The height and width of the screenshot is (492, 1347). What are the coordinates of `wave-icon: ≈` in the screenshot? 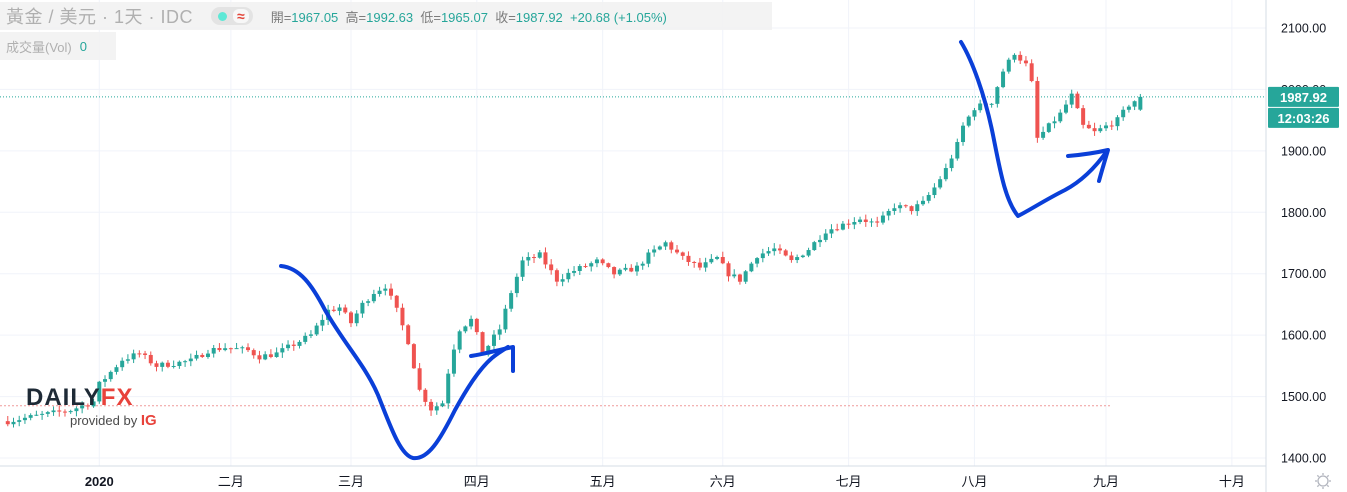 It's located at (241, 16).